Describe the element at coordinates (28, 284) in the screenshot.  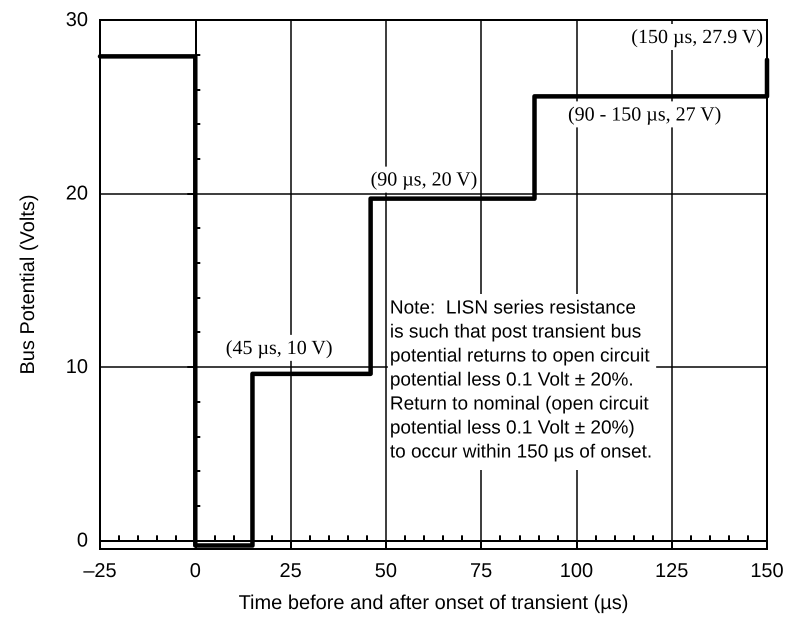
I see `y-axis-title: Bus Potential (Volts)` at that location.